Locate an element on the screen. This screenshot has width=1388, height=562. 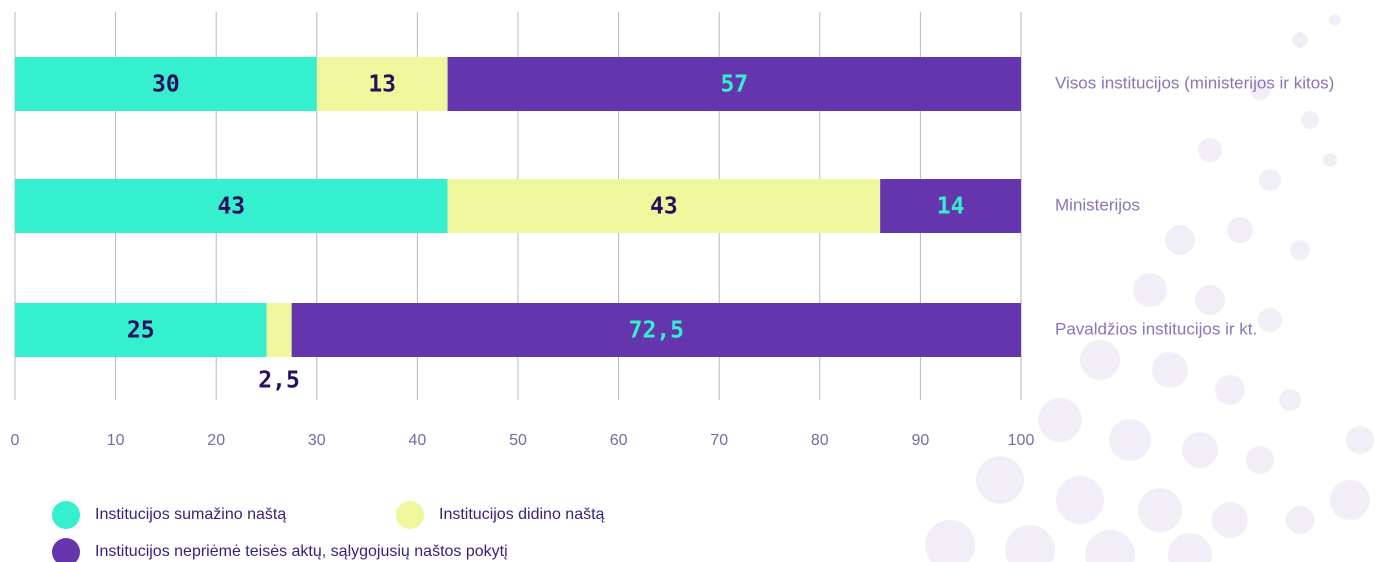
value-label: 72,5 is located at coordinates (656, 331).